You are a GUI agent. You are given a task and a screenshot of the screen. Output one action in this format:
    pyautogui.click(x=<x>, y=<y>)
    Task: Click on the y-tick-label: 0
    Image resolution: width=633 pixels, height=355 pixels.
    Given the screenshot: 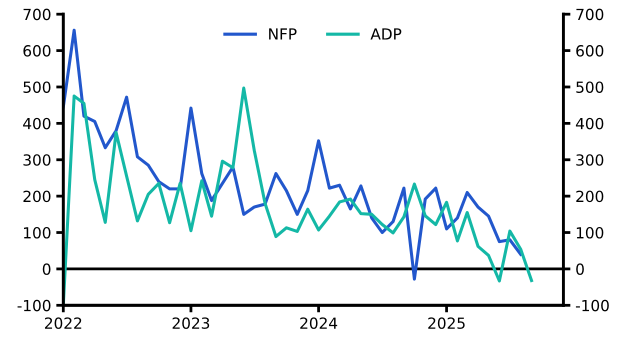 What is the action you would take?
    pyautogui.click(x=46, y=269)
    